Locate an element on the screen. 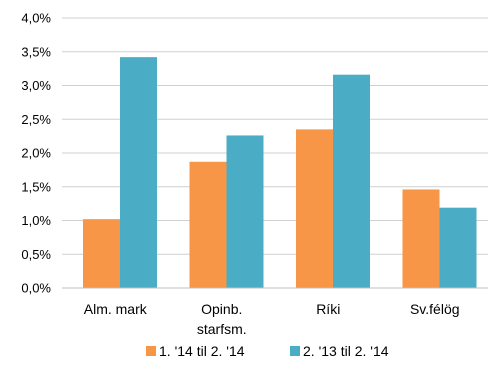 The image size is (496, 369). x-category-label: Ríki is located at coordinates (328, 309).